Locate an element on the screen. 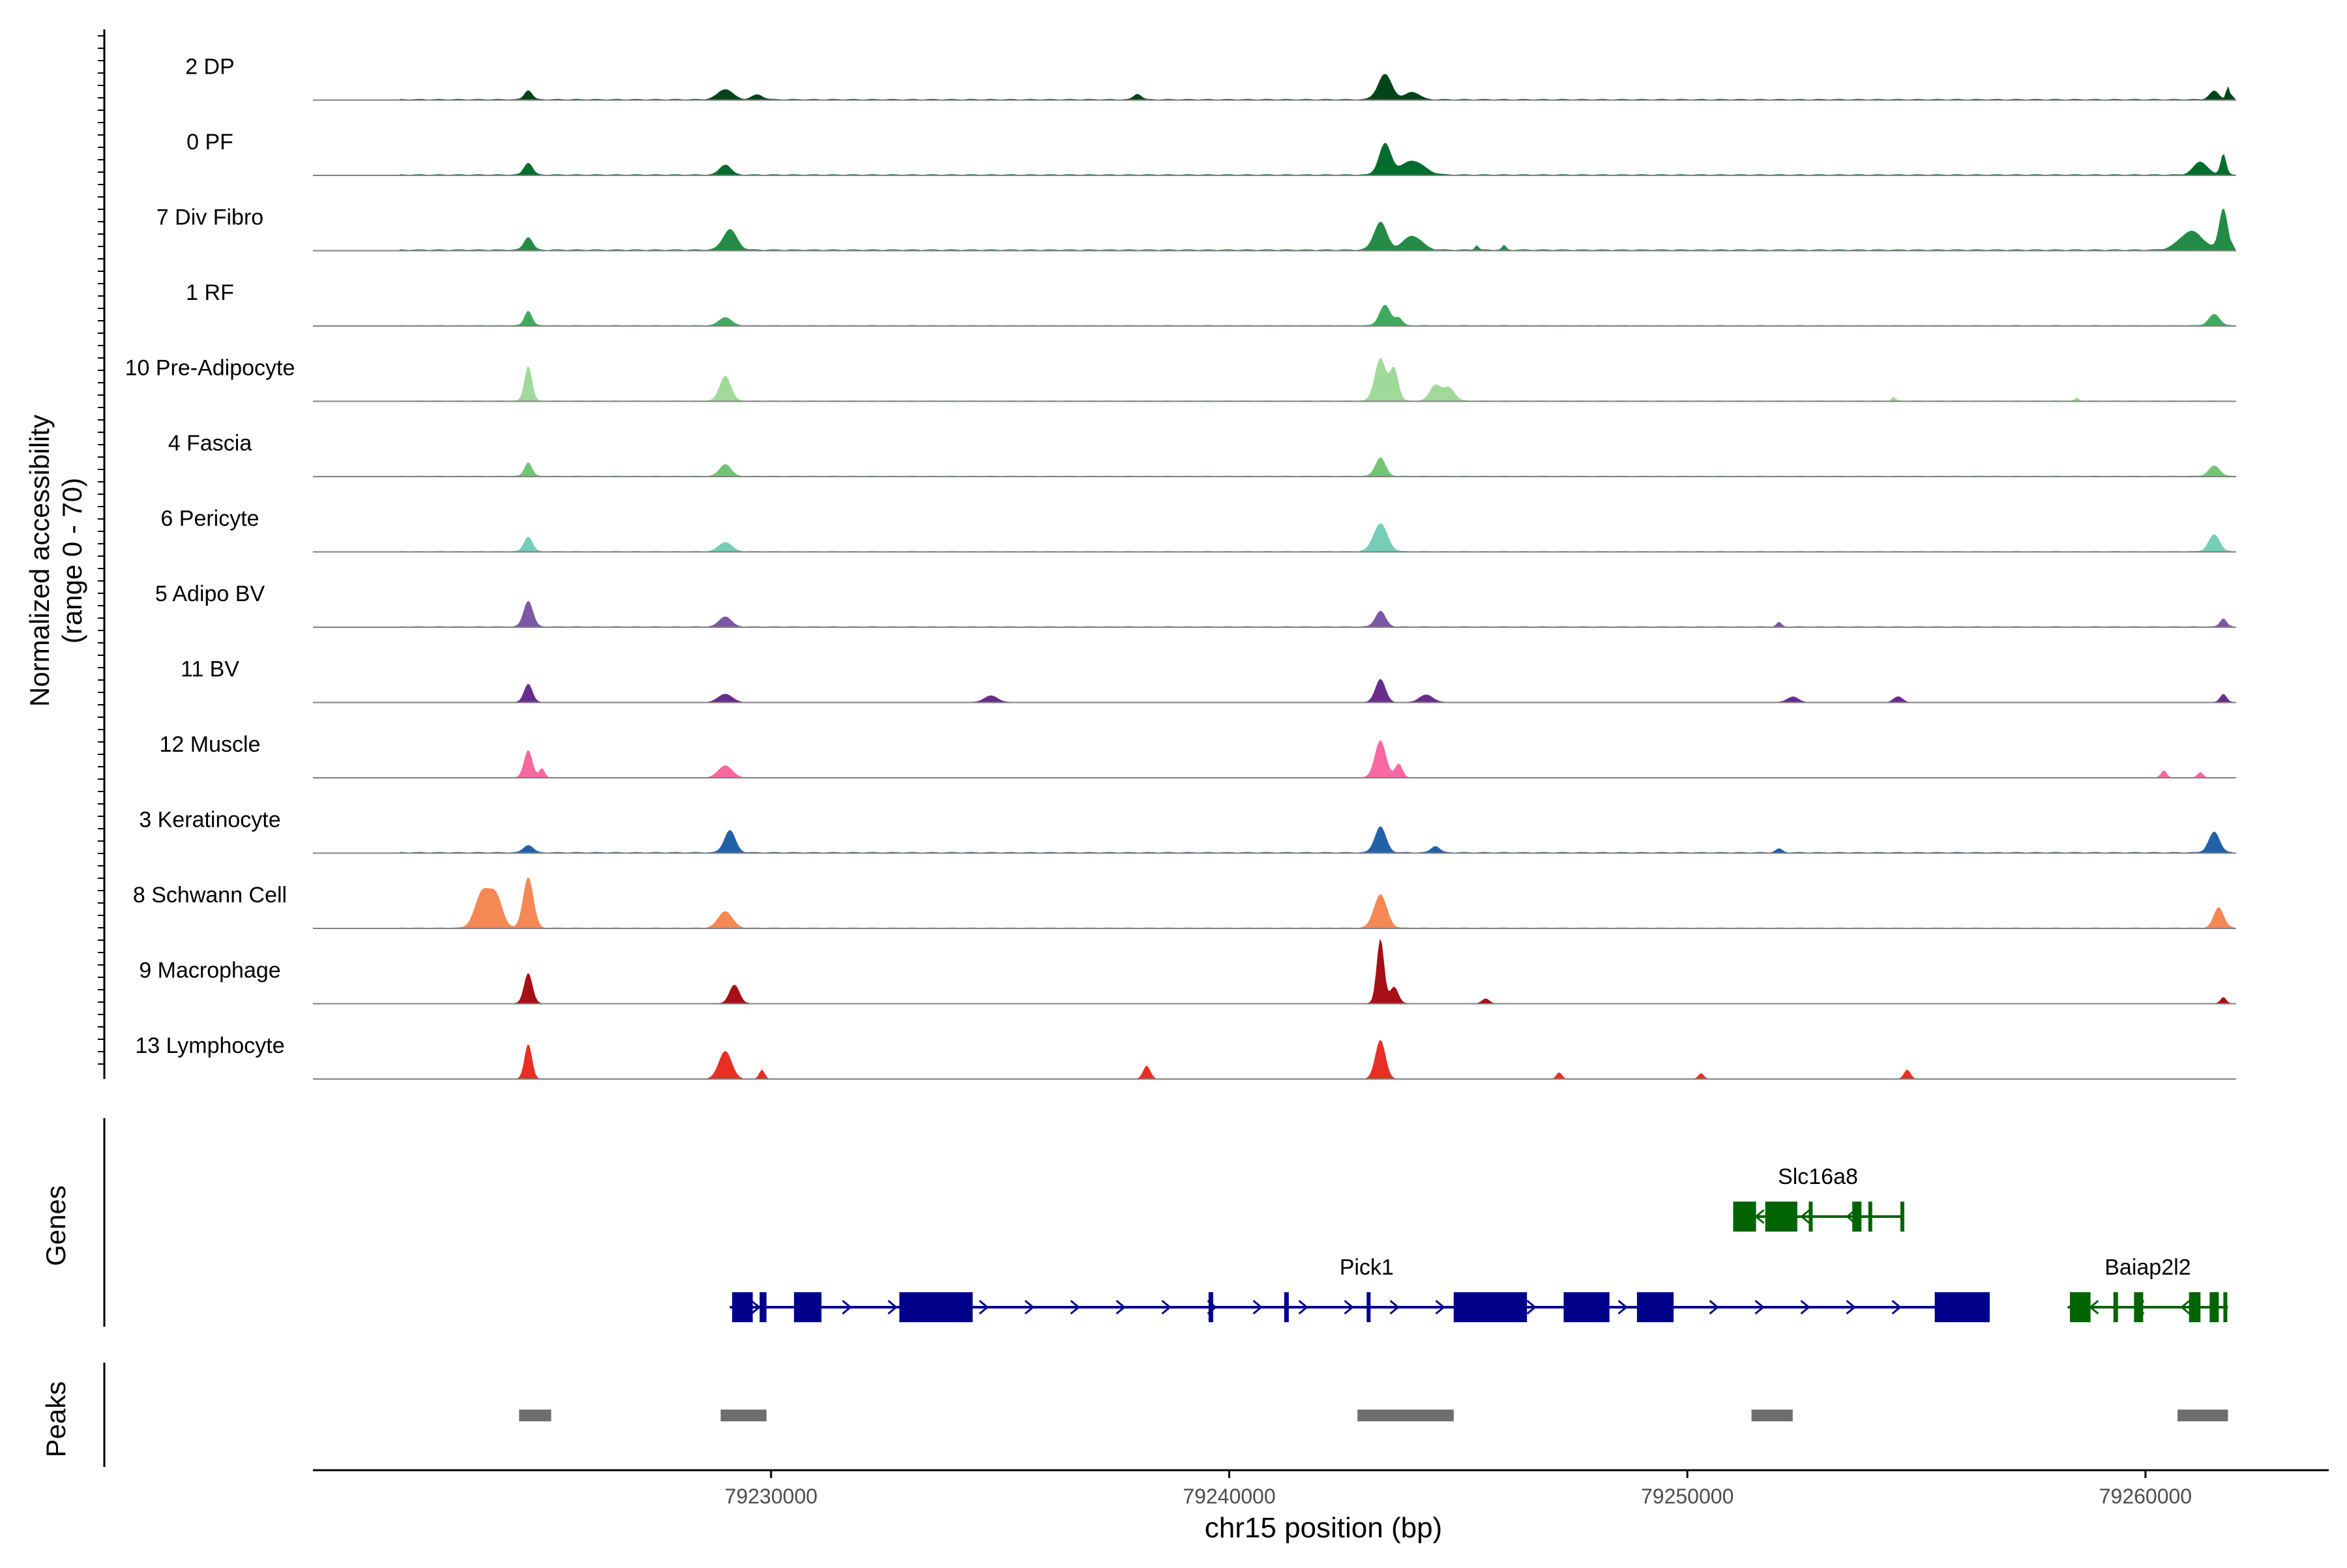 This screenshot has width=2347, height=1568. track-8: 5 Adipo BV is located at coordinates (1195, 605).